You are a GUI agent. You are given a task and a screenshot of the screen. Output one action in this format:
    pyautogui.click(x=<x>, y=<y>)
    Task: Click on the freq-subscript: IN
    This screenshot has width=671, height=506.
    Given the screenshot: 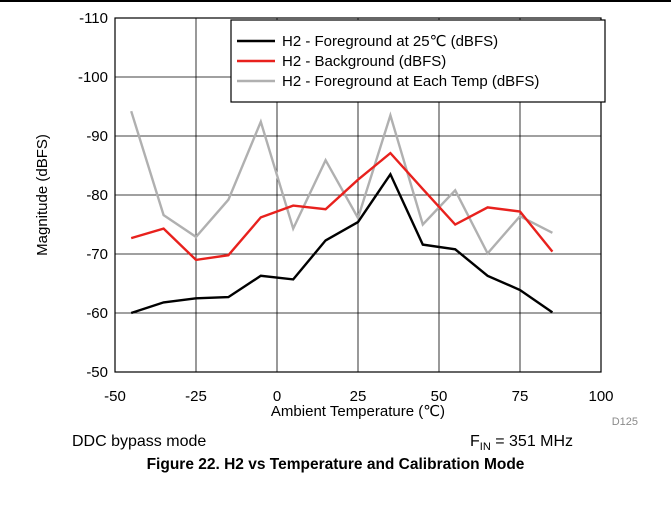 What is the action you would take?
    pyautogui.click(x=485, y=447)
    